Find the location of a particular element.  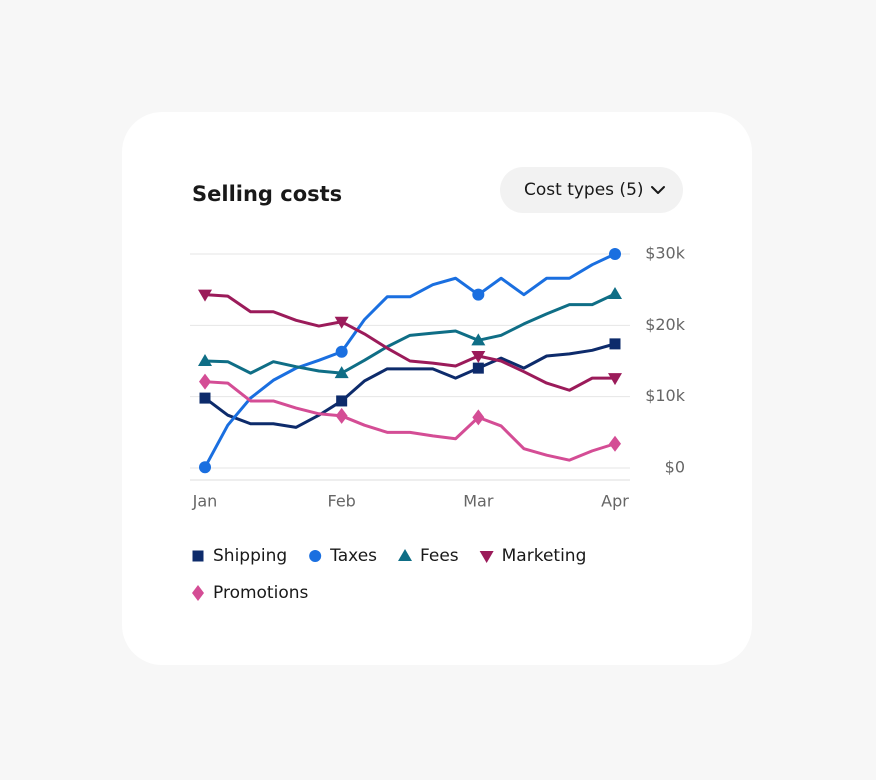

legend-label: Taxes is located at coordinates (353, 556).